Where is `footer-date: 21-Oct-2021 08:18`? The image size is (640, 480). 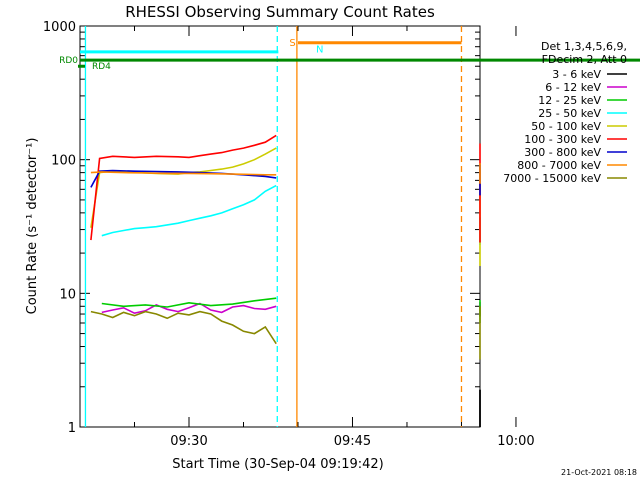
footer-date: 21-Oct-2021 08:18 is located at coordinates (599, 472).